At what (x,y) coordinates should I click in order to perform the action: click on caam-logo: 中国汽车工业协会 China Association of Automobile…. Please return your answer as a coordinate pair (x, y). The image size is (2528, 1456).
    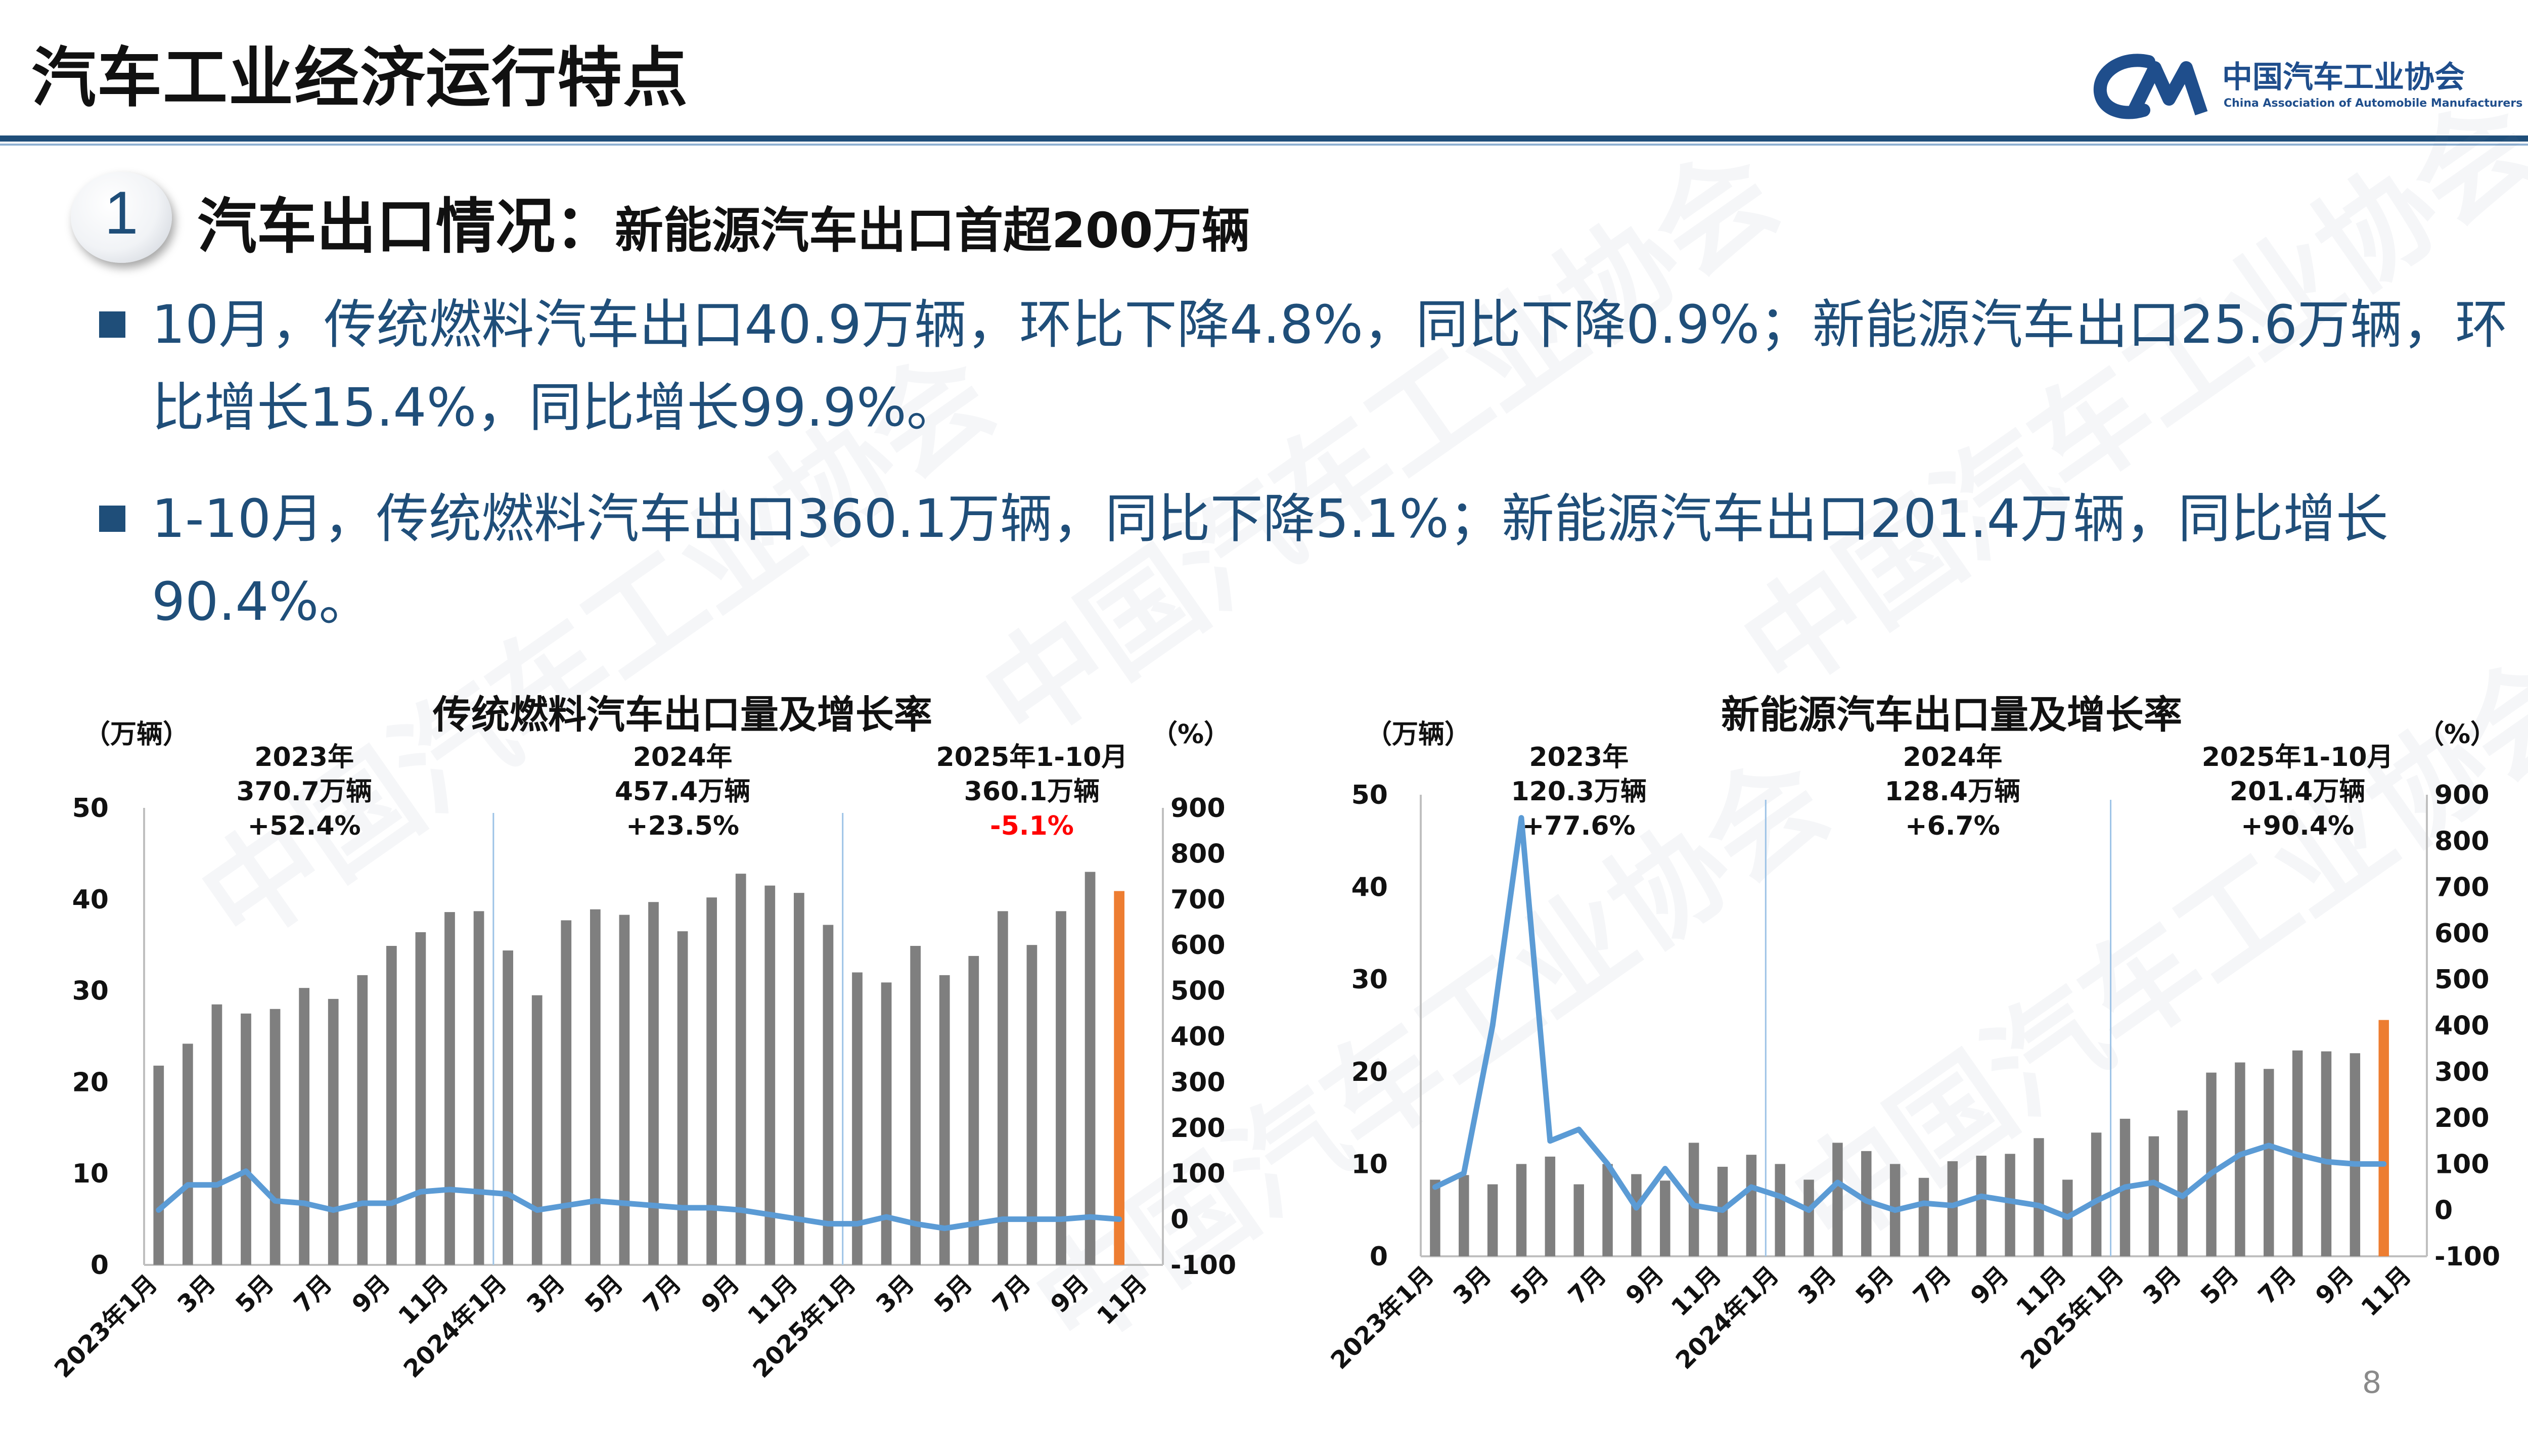
    Looking at the image, I should click on (2311, 86).